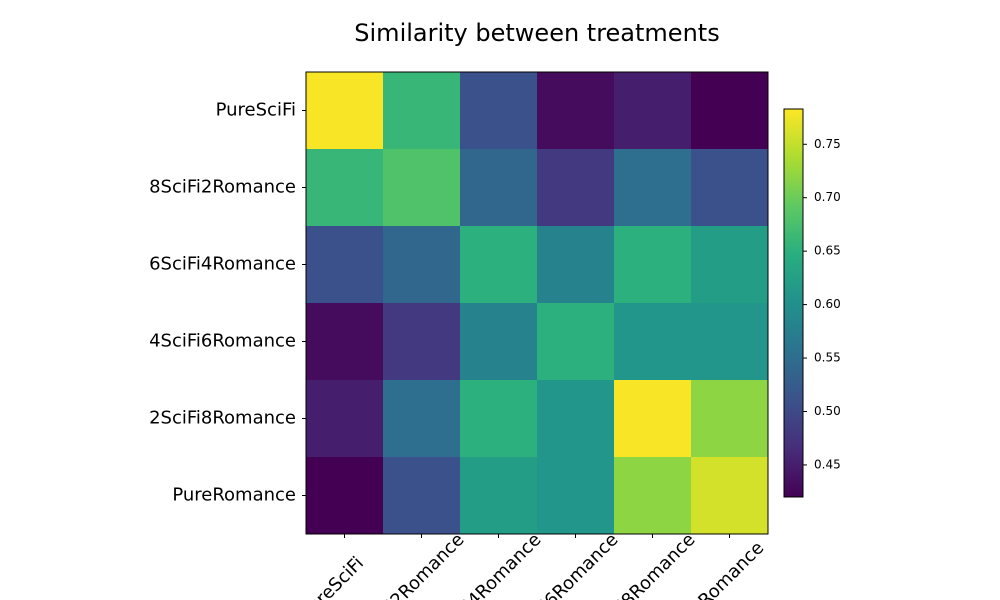 This screenshot has width=1000, height=600. What do you see at coordinates (332, 576) in the screenshot?
I see `x-tick-label: PureSciFi` at bounding box center [332, 576].